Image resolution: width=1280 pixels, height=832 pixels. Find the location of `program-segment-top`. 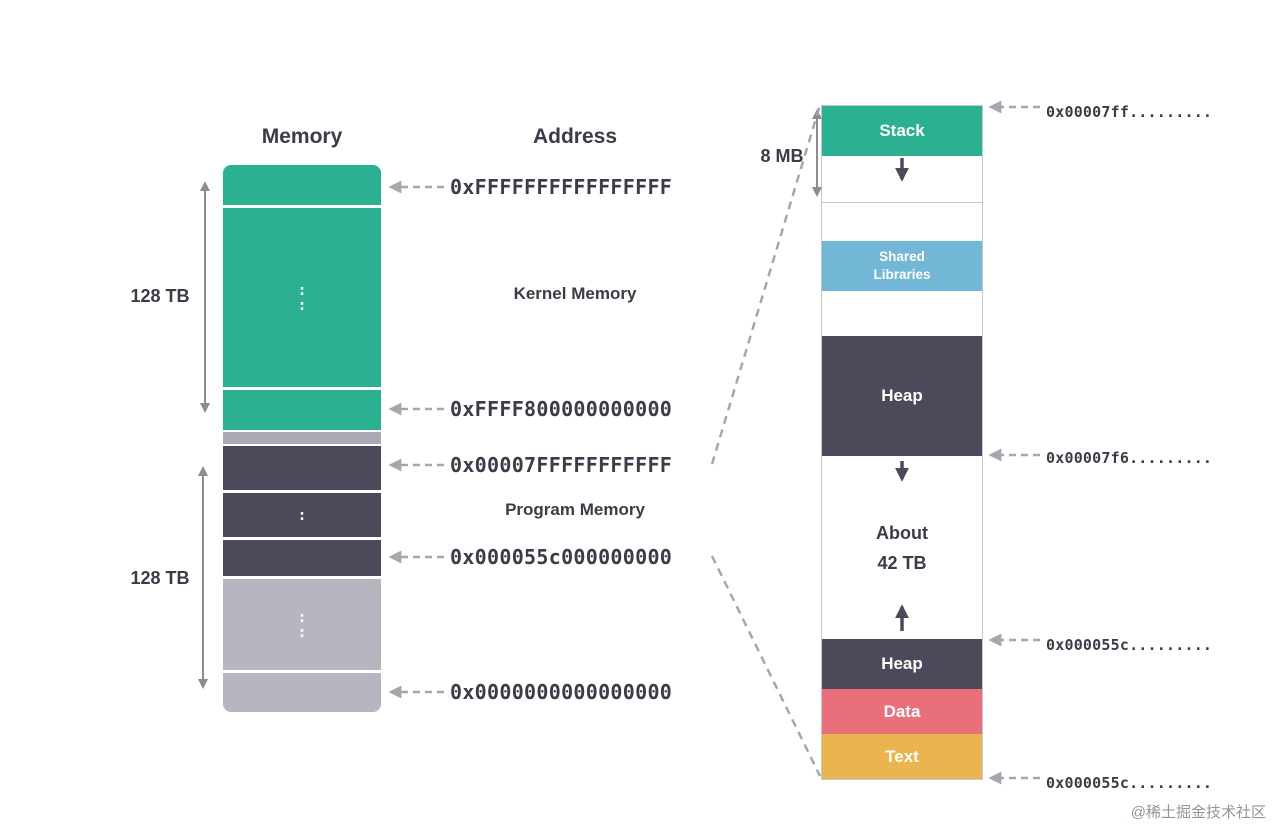

program-segment-top is located at coordinates (302, 468).